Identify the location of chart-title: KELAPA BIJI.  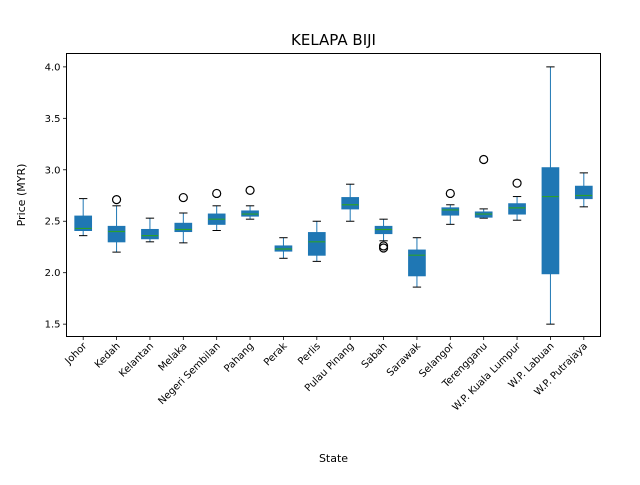
(333, 40).